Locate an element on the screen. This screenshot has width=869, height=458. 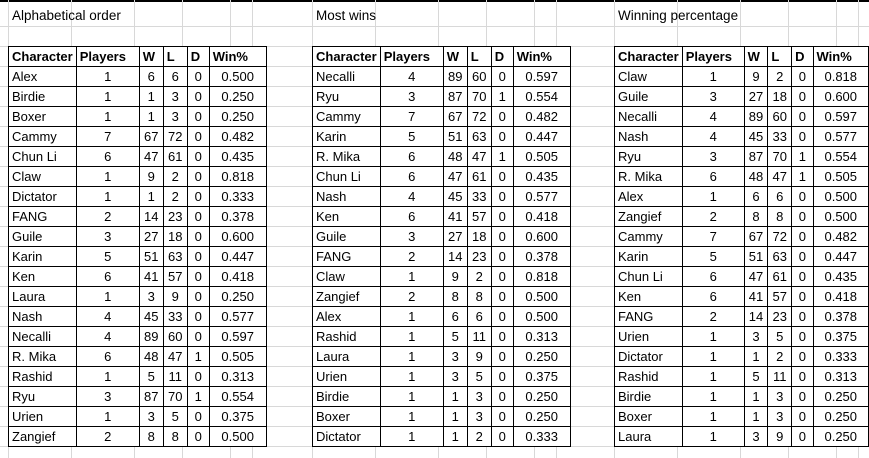
table-row: Boxer 1 1 3 0 0.250 is located at coordinates (137, 116).